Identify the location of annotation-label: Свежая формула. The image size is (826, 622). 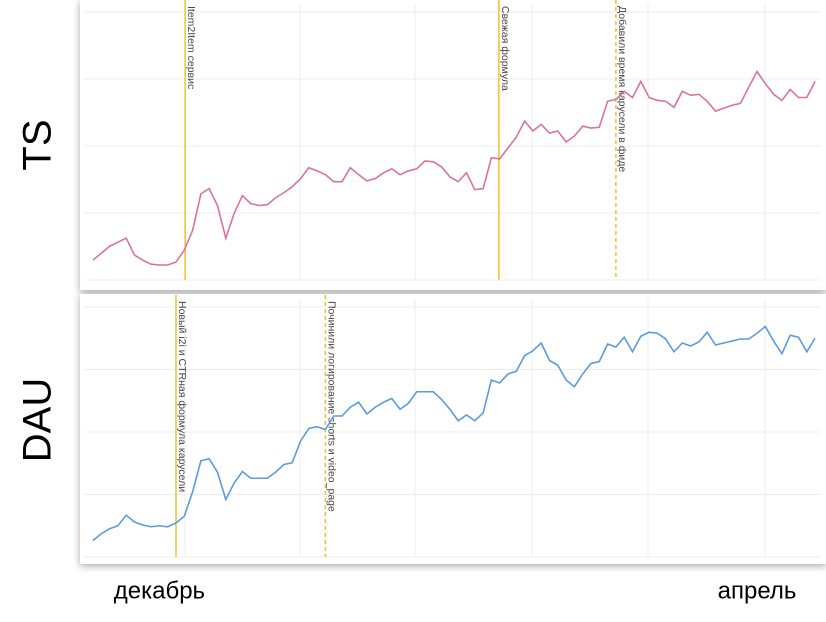
(505, 48).